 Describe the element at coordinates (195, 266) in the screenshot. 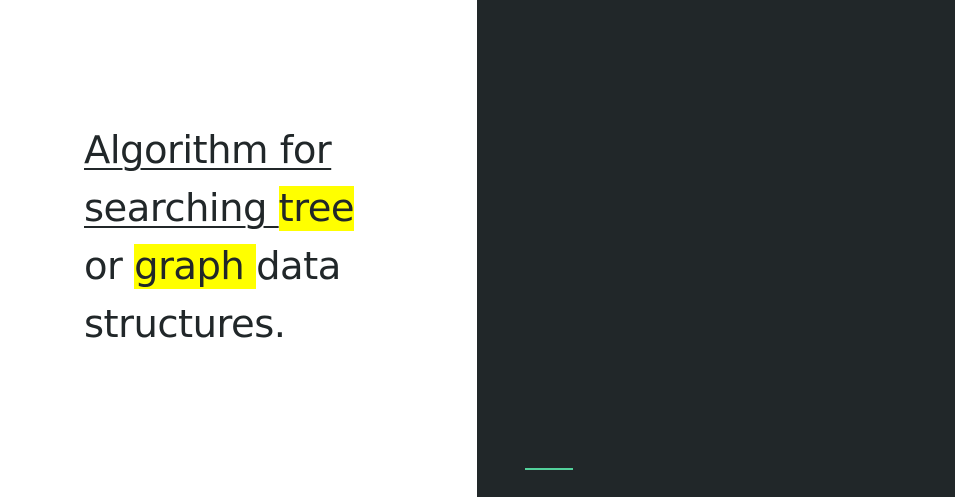

I see `text-run-graph: graph` at that location.